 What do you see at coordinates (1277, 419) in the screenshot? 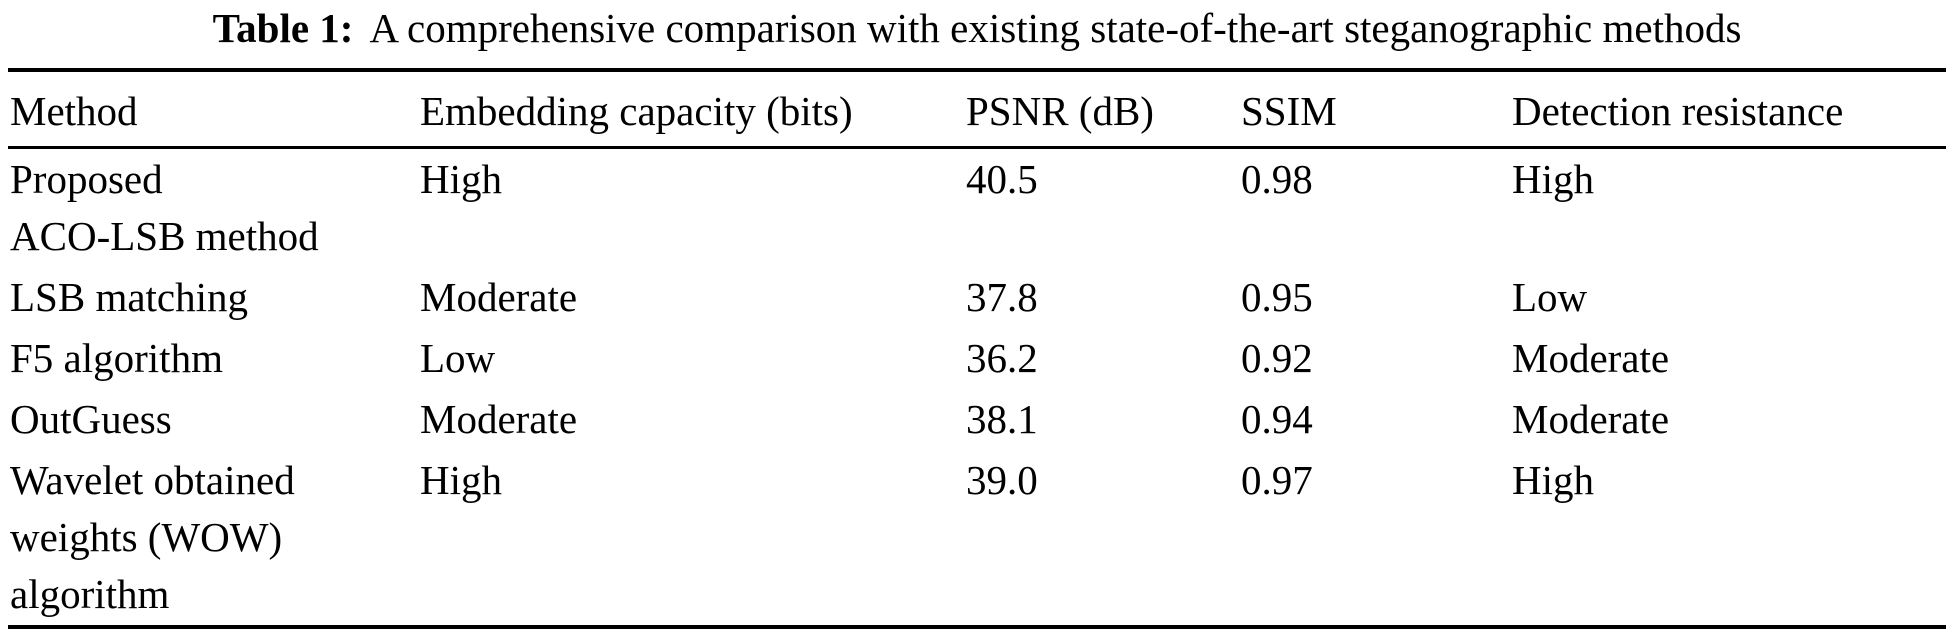
I see `cell-ssim: 0.94` at bounding box center [1277, 419].